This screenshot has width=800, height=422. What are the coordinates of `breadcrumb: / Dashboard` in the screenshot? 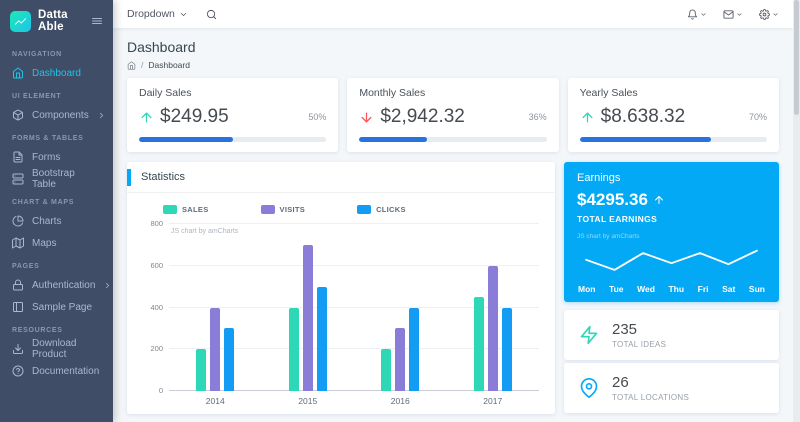 It's located at (453, 65).